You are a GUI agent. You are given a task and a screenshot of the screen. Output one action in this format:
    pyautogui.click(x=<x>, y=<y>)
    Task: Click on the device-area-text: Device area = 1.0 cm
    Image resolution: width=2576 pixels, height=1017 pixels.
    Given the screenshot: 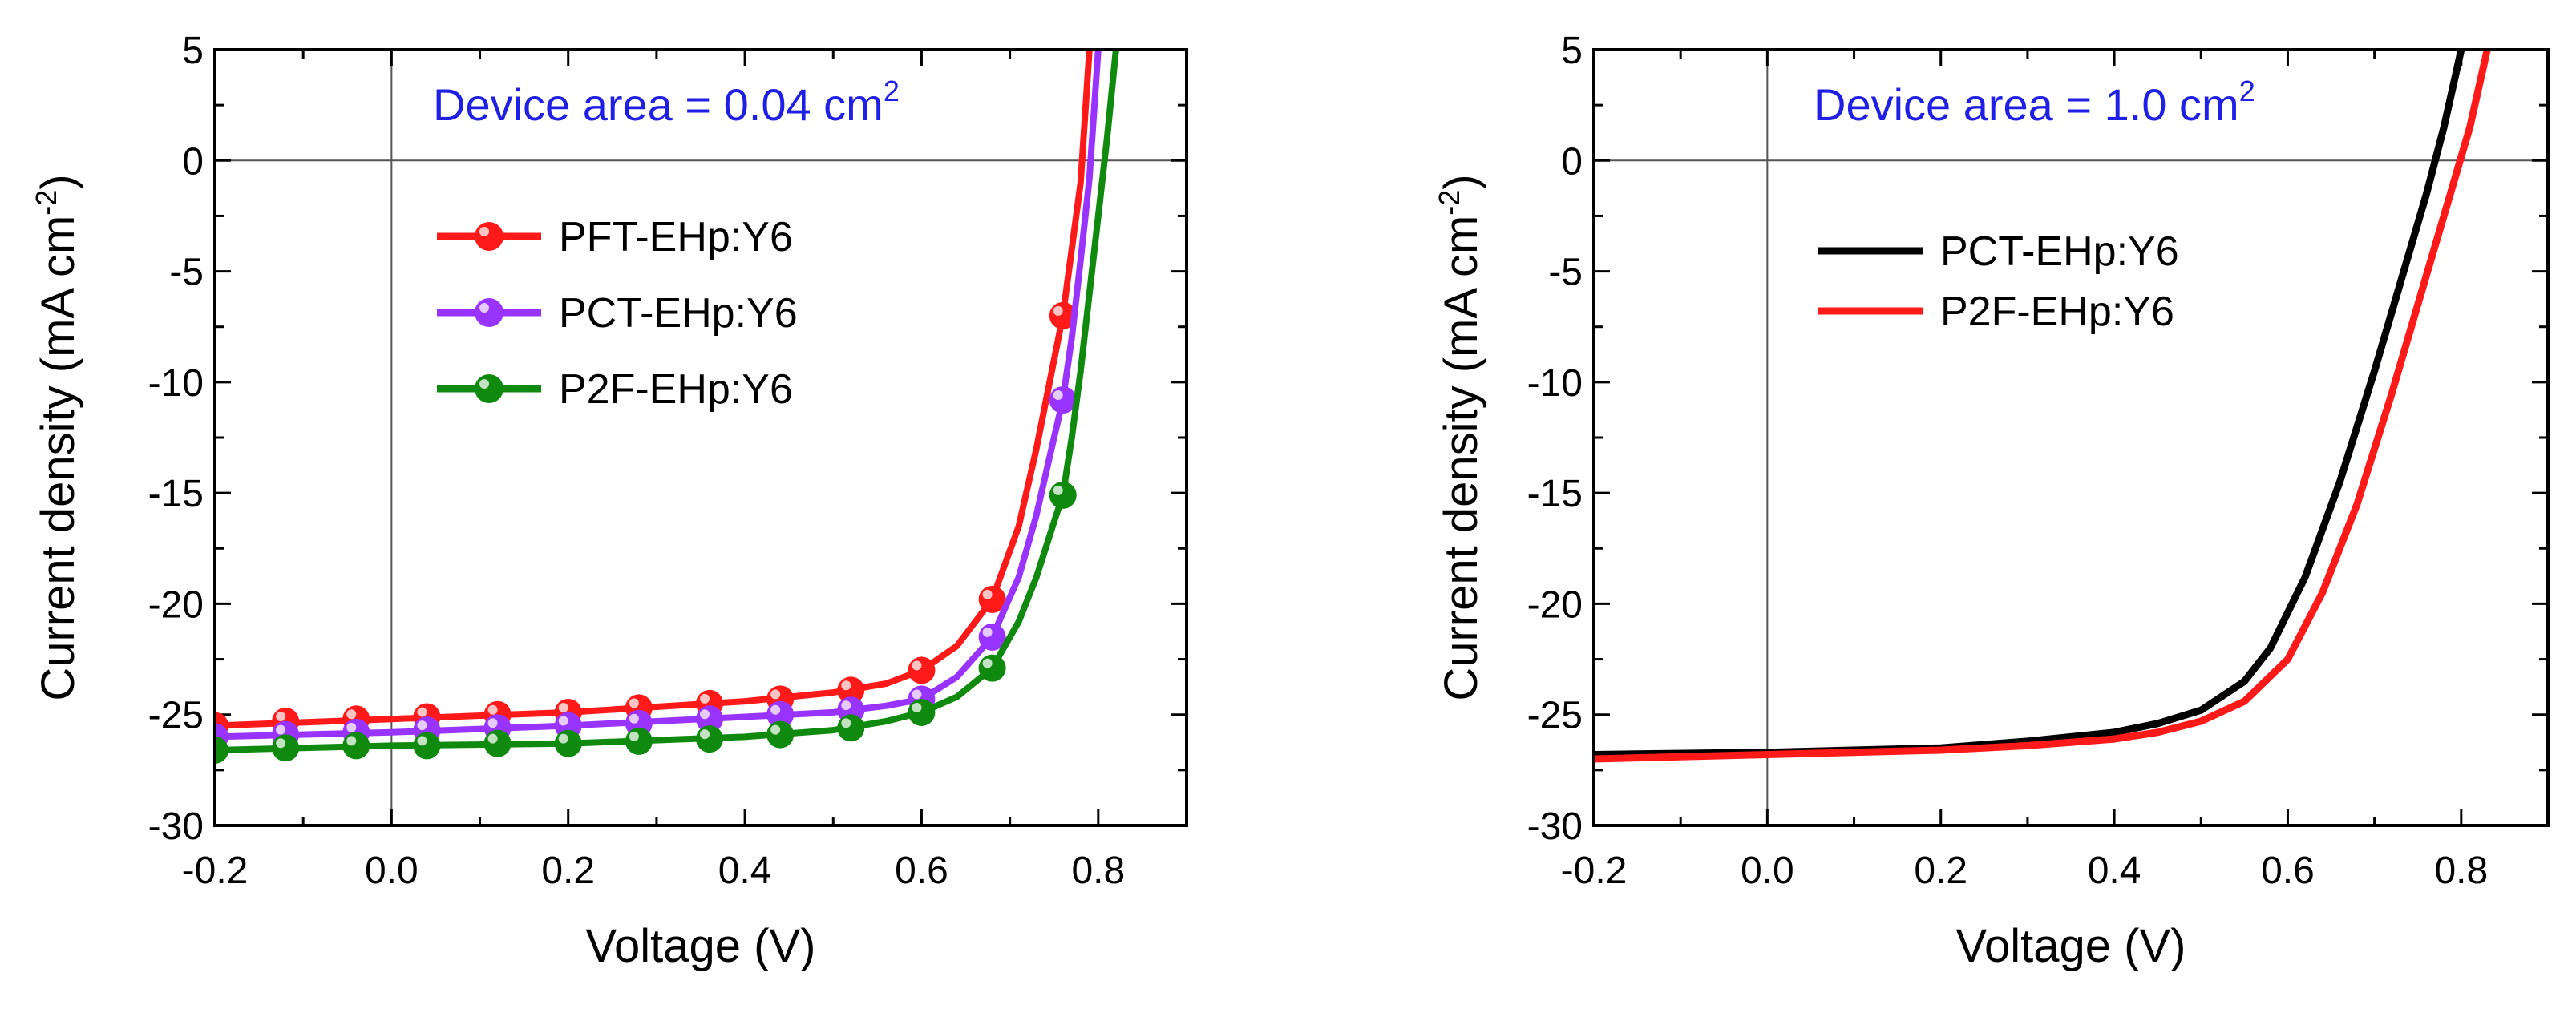 What is the action you would take?
    pyautogui.click(x=2026, y=105)
    